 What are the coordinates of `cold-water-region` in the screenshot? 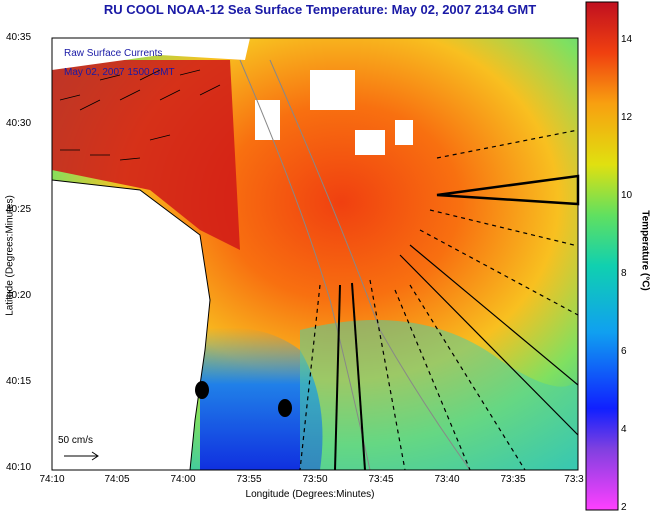 It's located at (261, 398).